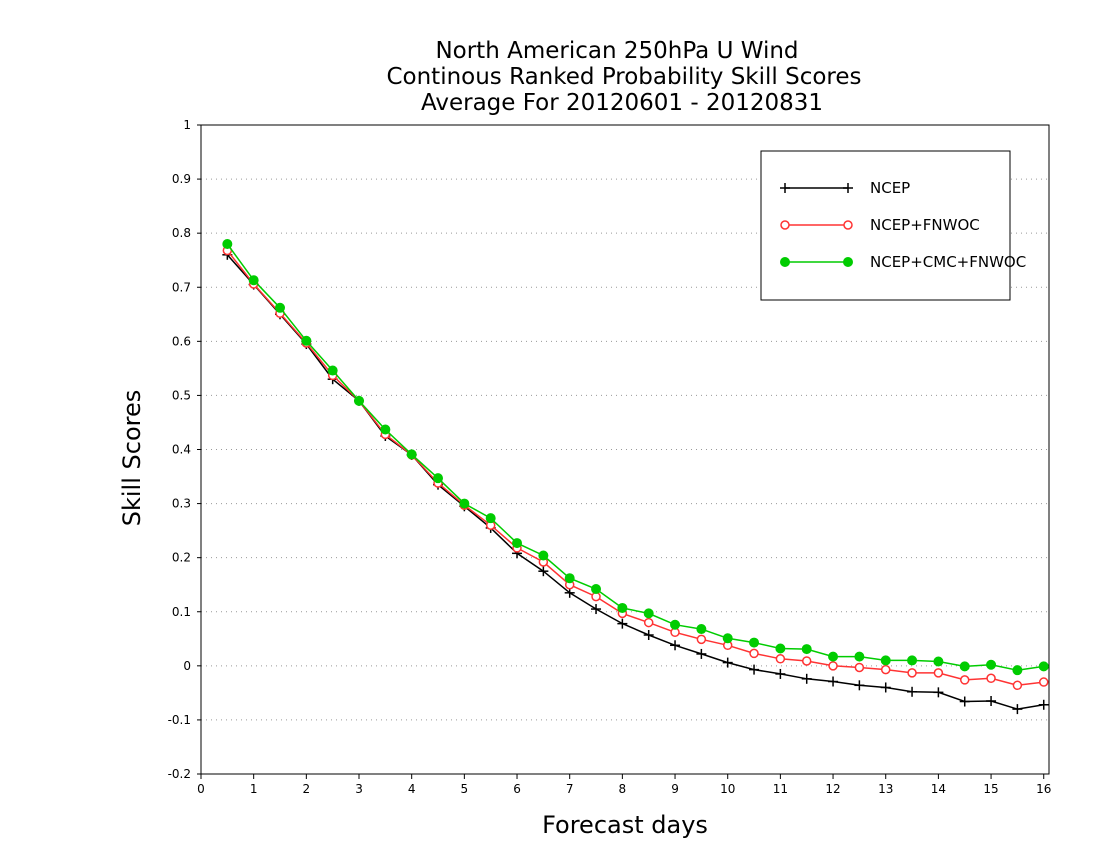  Describe the element at coordinates (465, 789) in the screenshot. I see `x-tick-label: 5` at that location.